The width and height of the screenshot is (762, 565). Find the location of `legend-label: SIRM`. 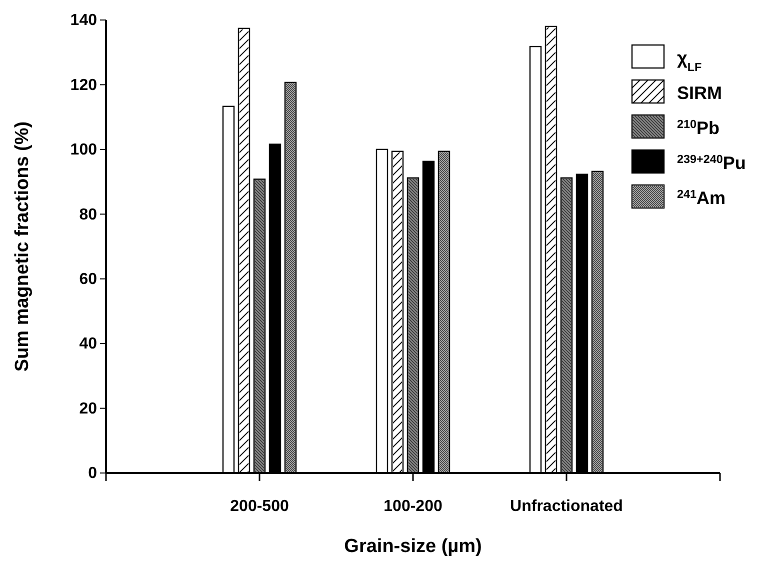

legend-label: SIRM is located at coordinates (699, 93).